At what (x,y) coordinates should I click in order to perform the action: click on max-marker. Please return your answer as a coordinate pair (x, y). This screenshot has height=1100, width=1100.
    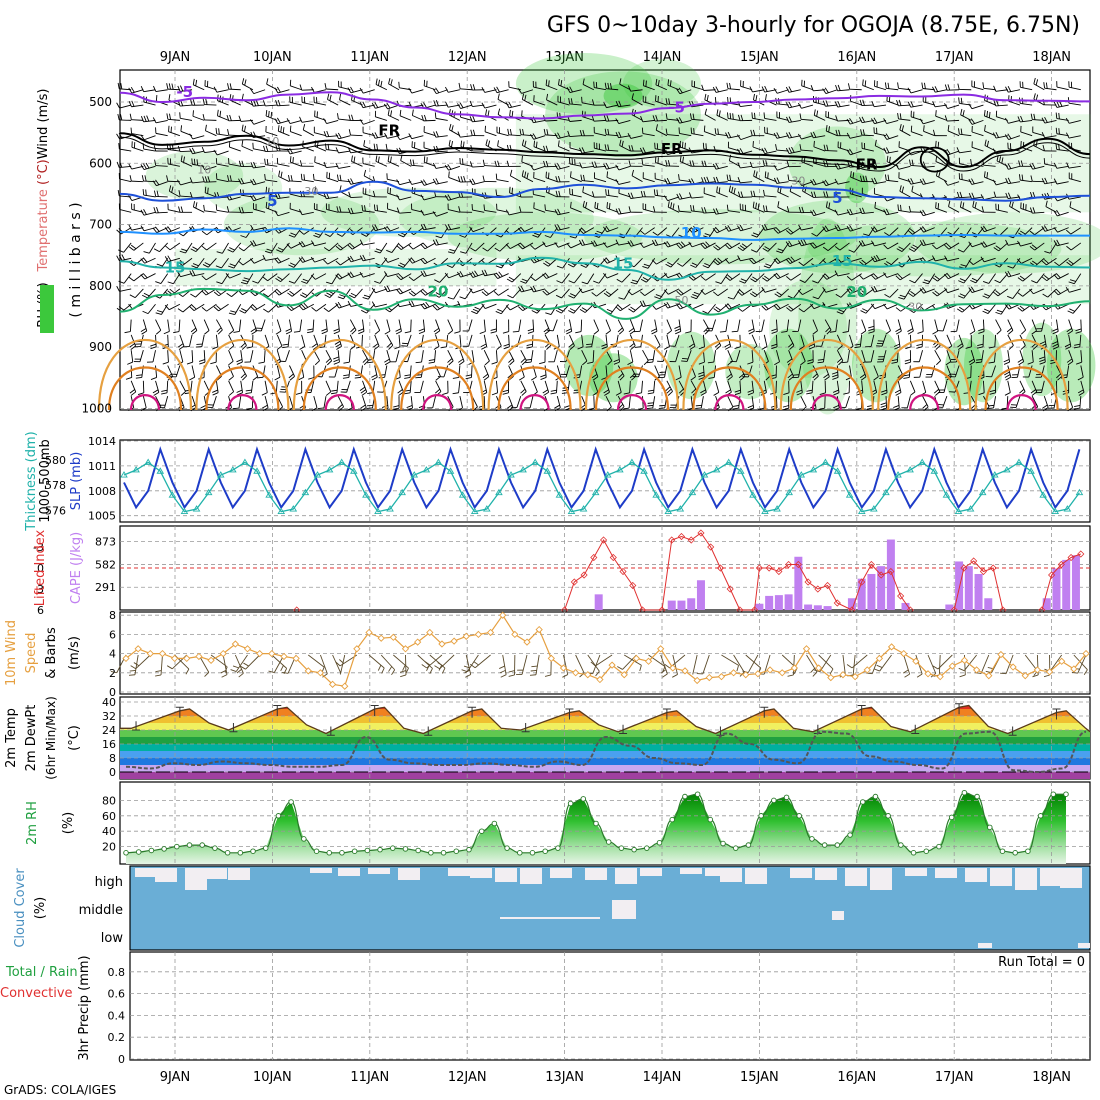
    Looking at the image, I should click on (374, 710).